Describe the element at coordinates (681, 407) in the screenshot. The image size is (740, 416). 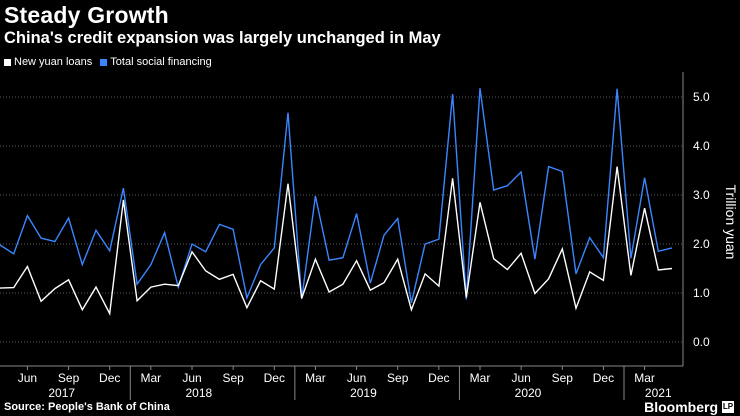
I see `brand-name: Bloomberg` at that location.